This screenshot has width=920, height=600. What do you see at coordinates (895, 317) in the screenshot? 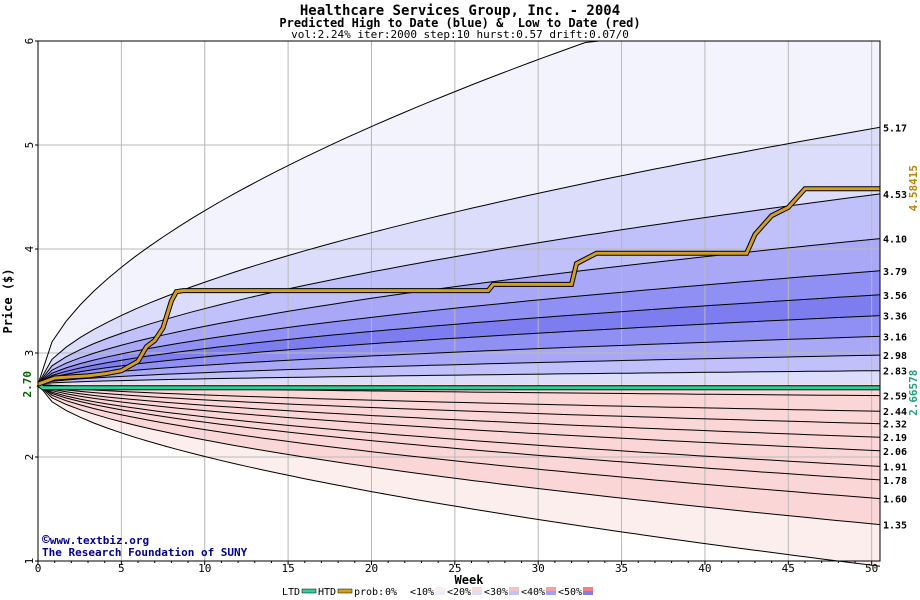
I see `end-value-label: 3.36` at bounding box center [895, 317].